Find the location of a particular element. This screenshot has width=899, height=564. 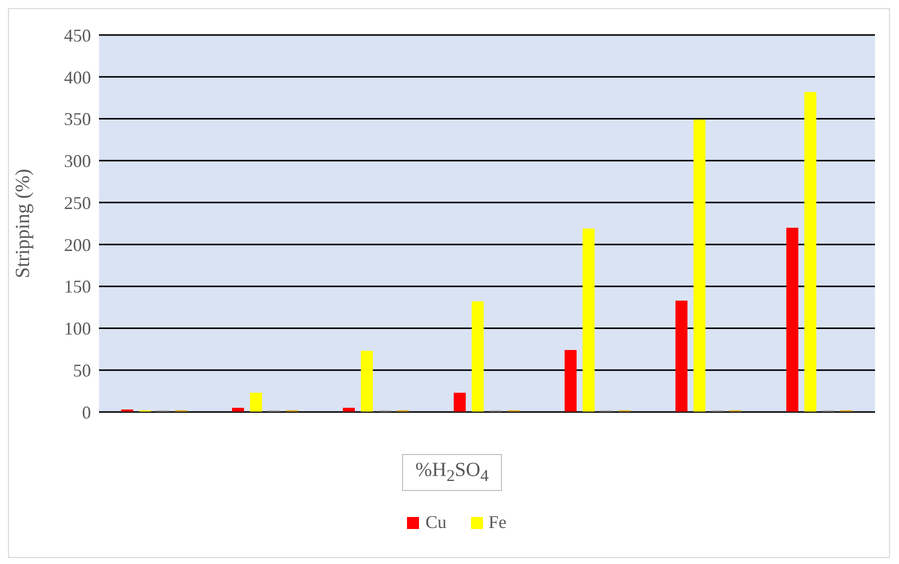

y-axis-title: Stripping (%) is located at coordinates (23, 223).